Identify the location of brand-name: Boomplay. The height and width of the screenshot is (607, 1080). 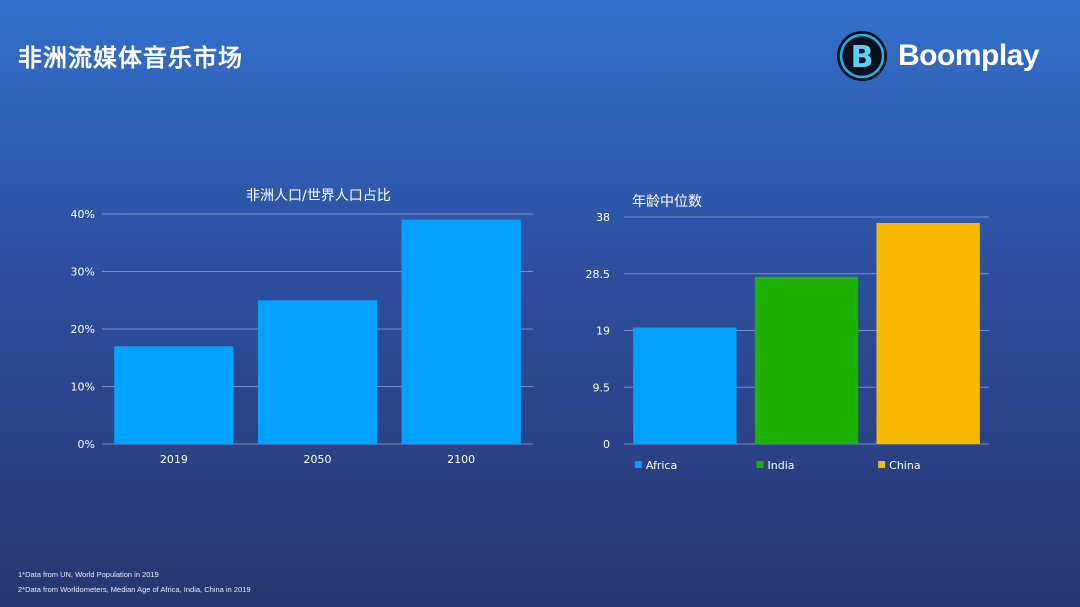
(969, 55).